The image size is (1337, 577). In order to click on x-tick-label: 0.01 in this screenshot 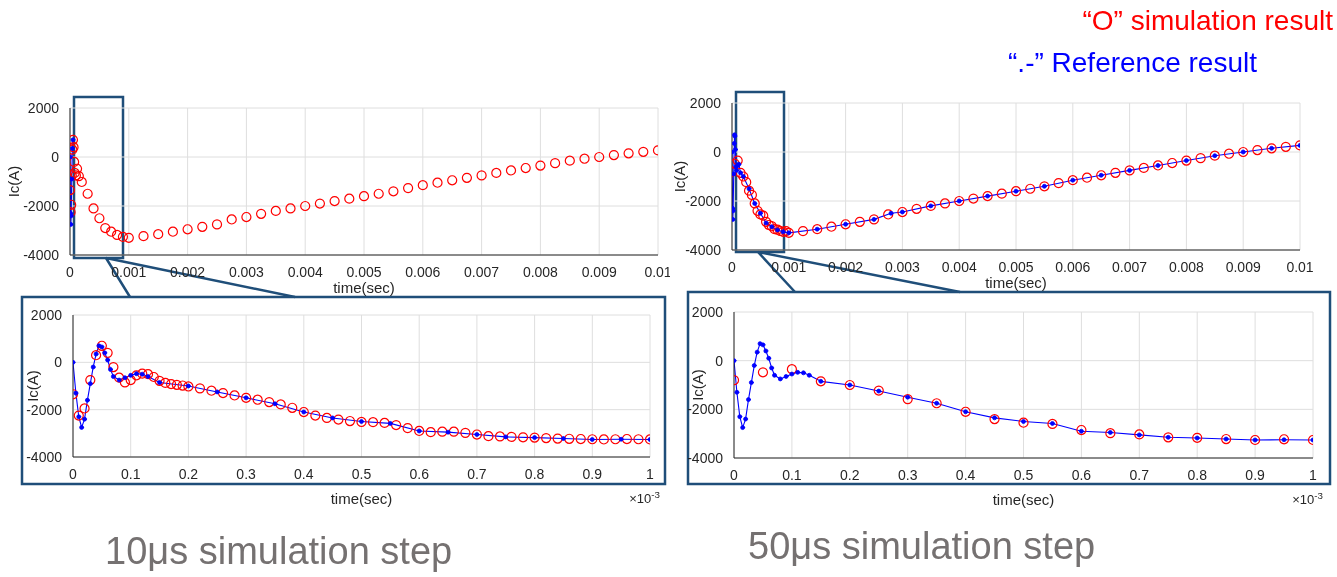, I will do `click(658, 271)`.